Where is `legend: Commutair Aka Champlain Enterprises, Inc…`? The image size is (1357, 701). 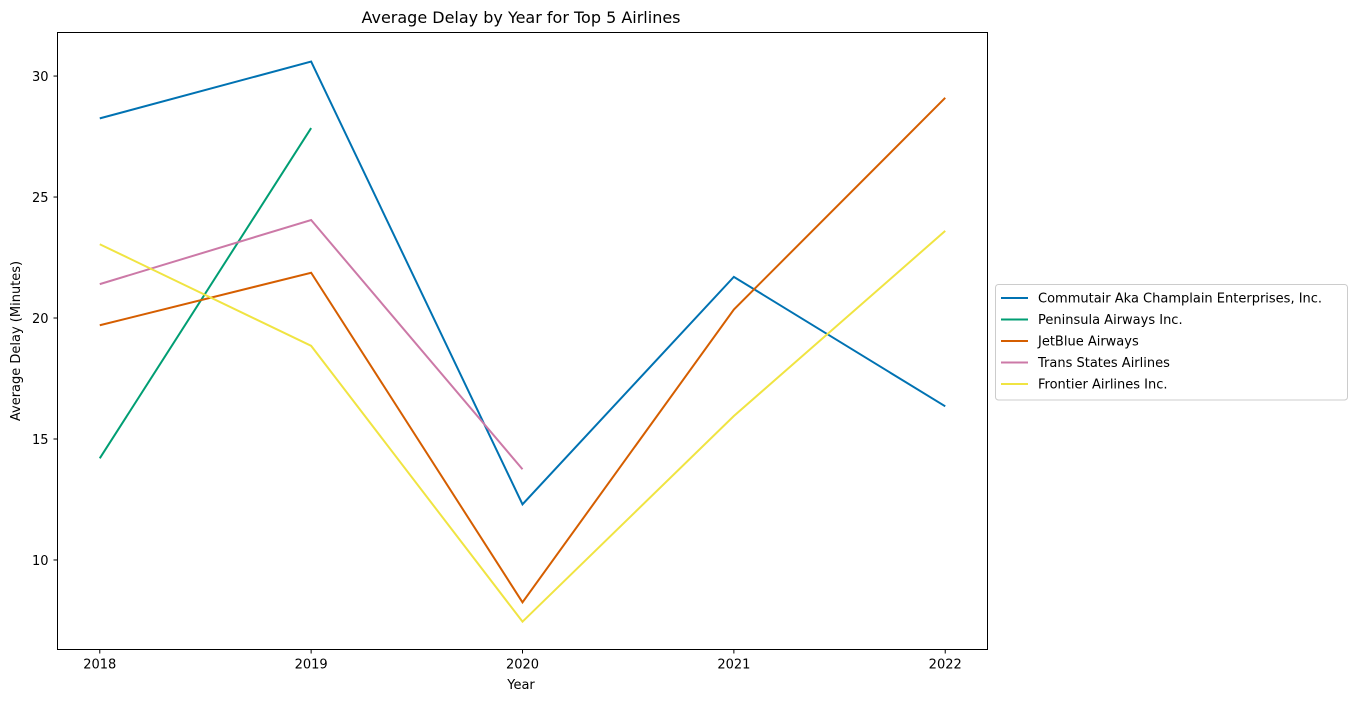 legend: Commutair Aka Champlain Enterprises, Inc… is located at coordinates (1171, 342).